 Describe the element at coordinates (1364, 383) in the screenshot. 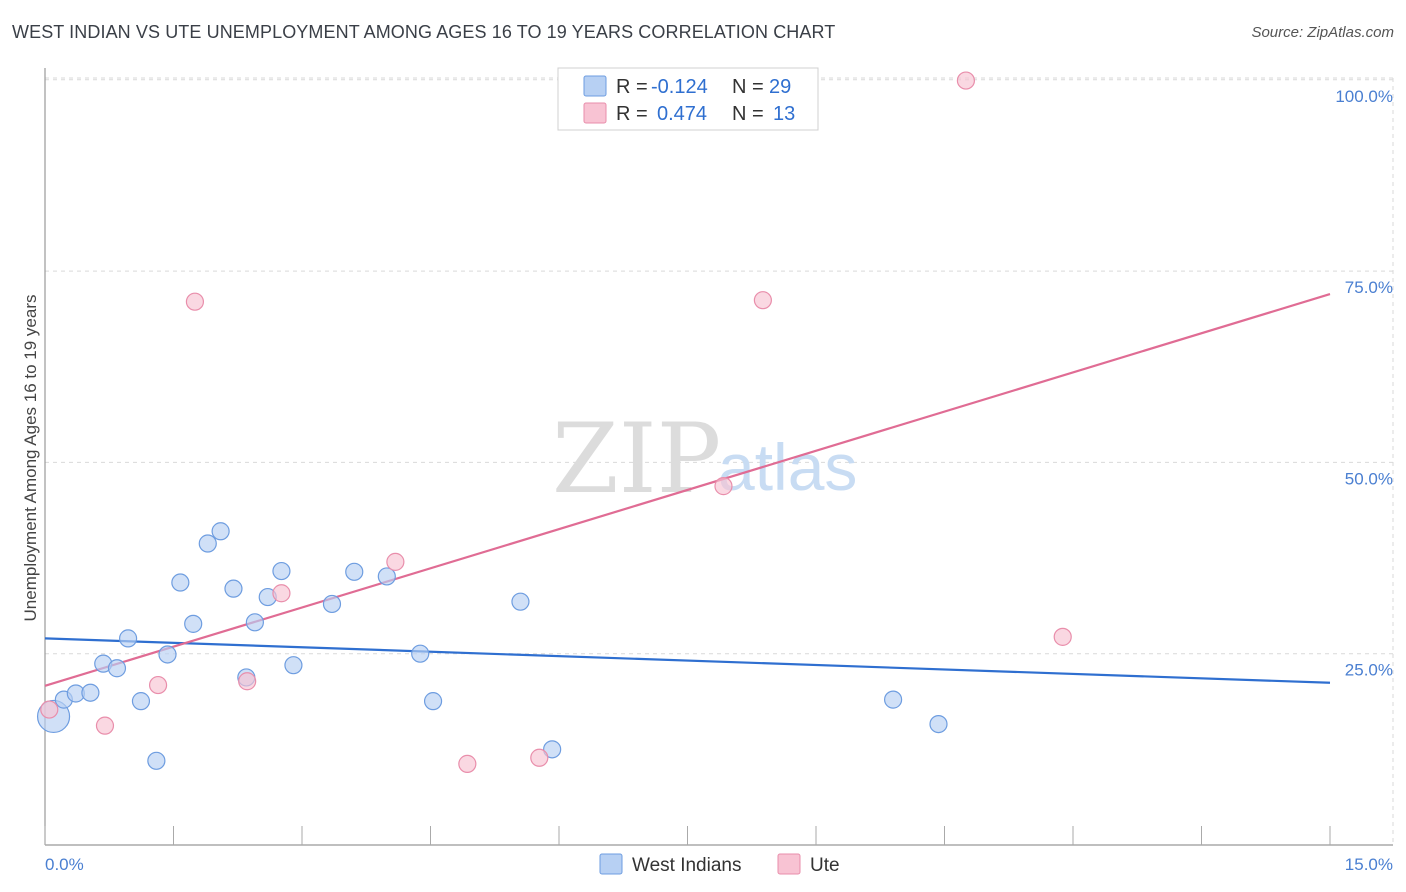

I see `y-tick-labels: 25.0% 50.0% 75.0% 100.0%` at that location.